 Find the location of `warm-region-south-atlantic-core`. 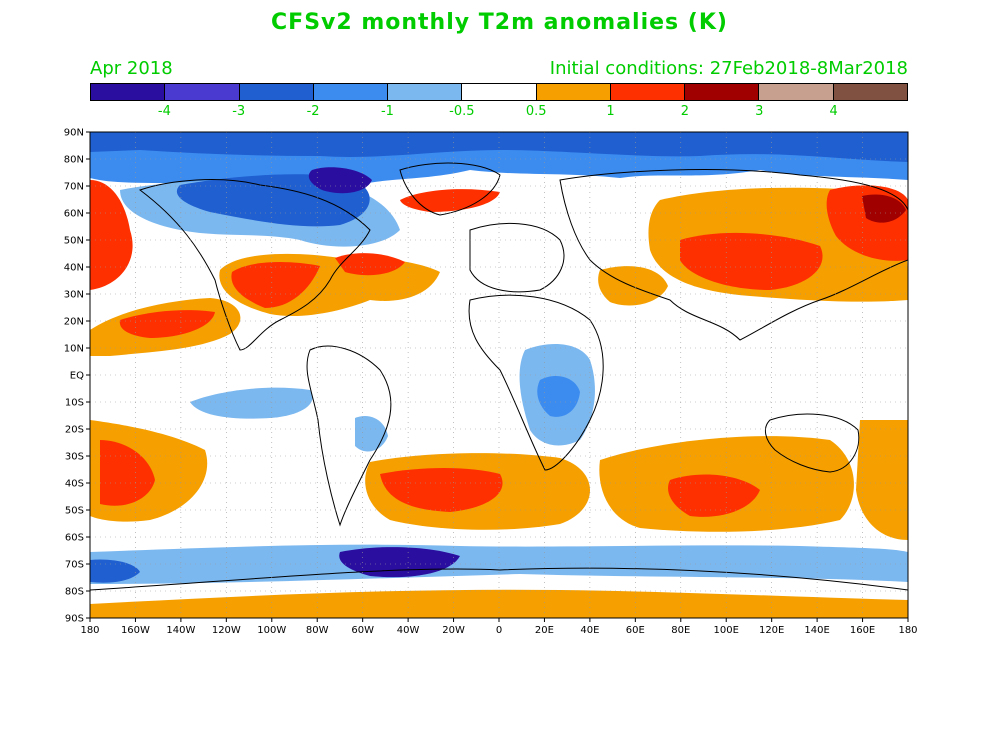

warm-region-south-atlantic-core is located at coordinates (441, 490).